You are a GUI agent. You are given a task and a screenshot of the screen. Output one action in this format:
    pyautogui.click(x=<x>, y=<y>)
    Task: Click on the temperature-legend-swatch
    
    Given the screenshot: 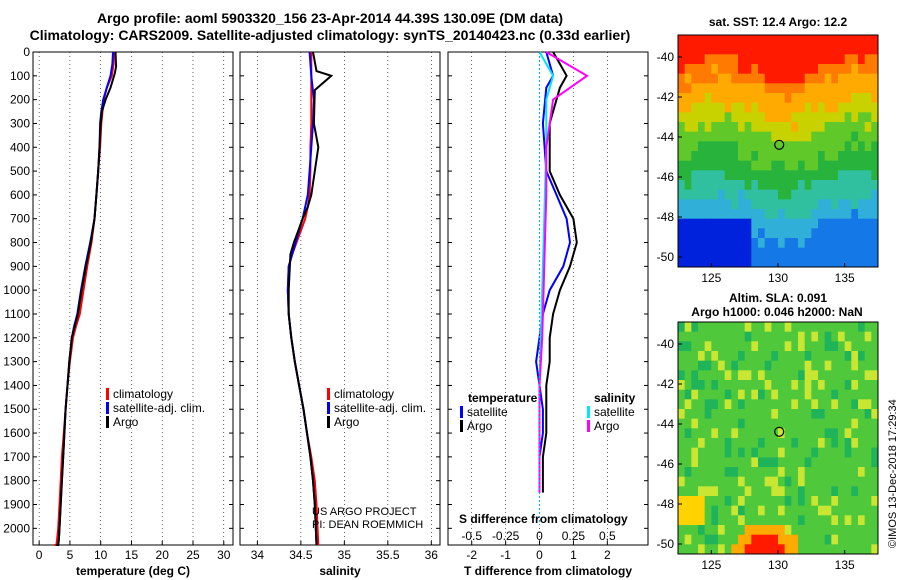 What is the action you would take?
    pyautogui.click(x=107, y=408)
    